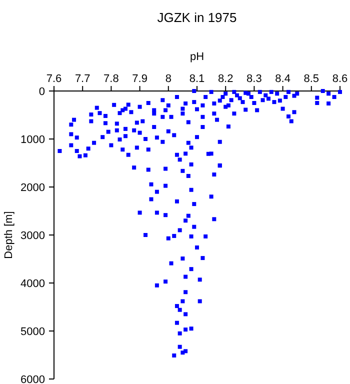  I want to click on x-tick-label: 7.8, so click(111, 79).